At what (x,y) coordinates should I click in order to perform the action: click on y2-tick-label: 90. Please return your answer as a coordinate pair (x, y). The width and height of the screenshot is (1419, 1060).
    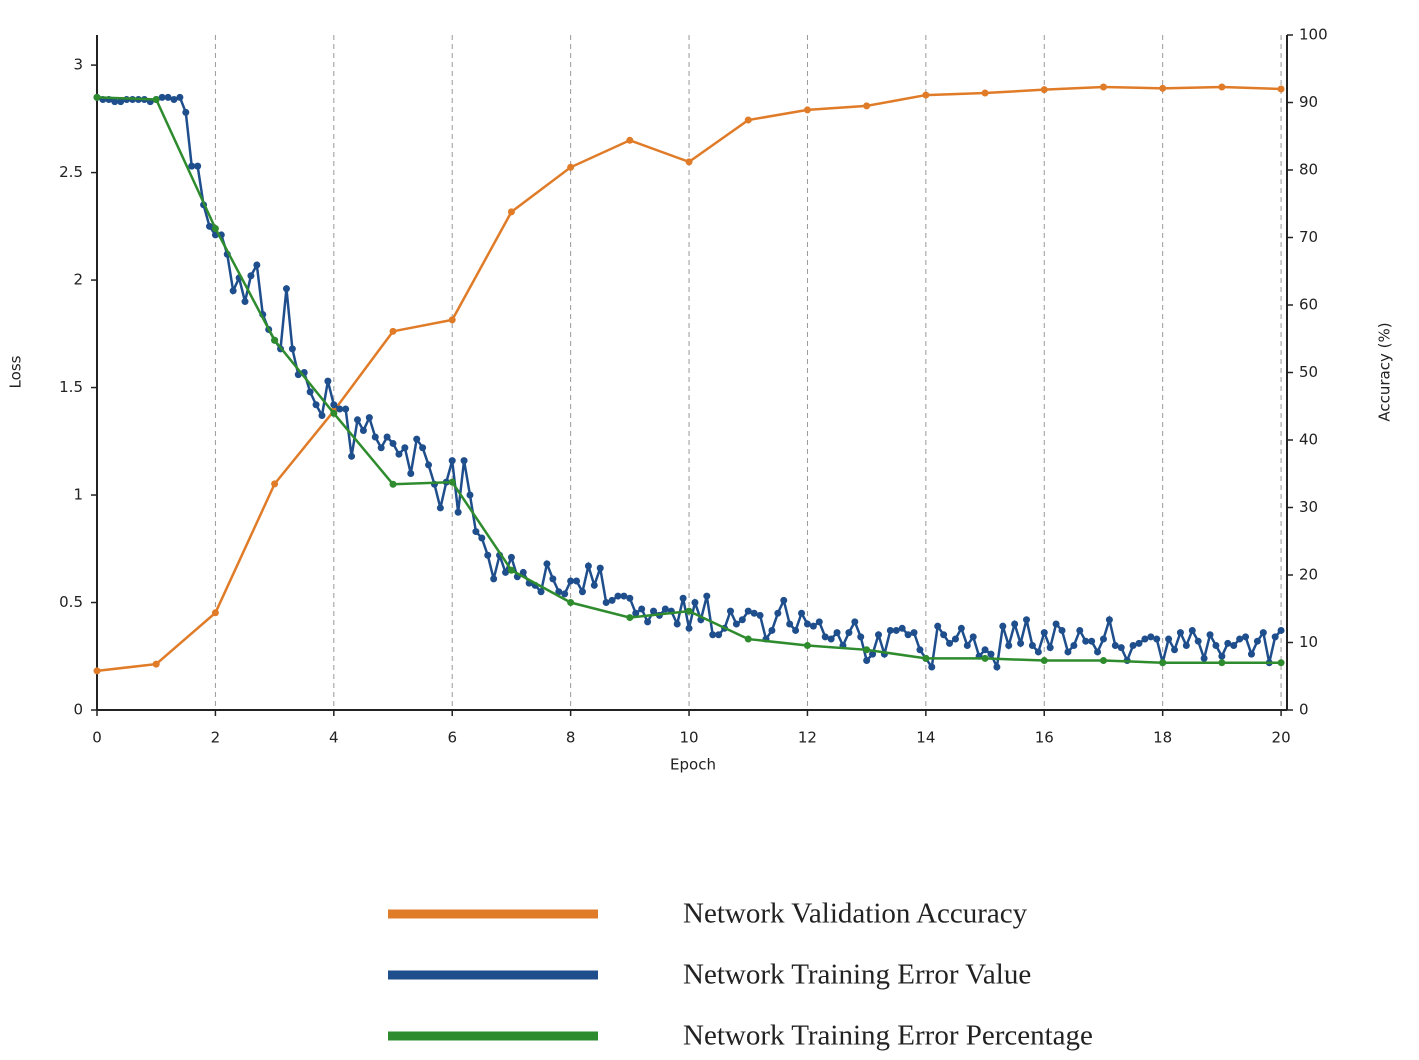
    Looking at the image, I should click on (1308, 102).